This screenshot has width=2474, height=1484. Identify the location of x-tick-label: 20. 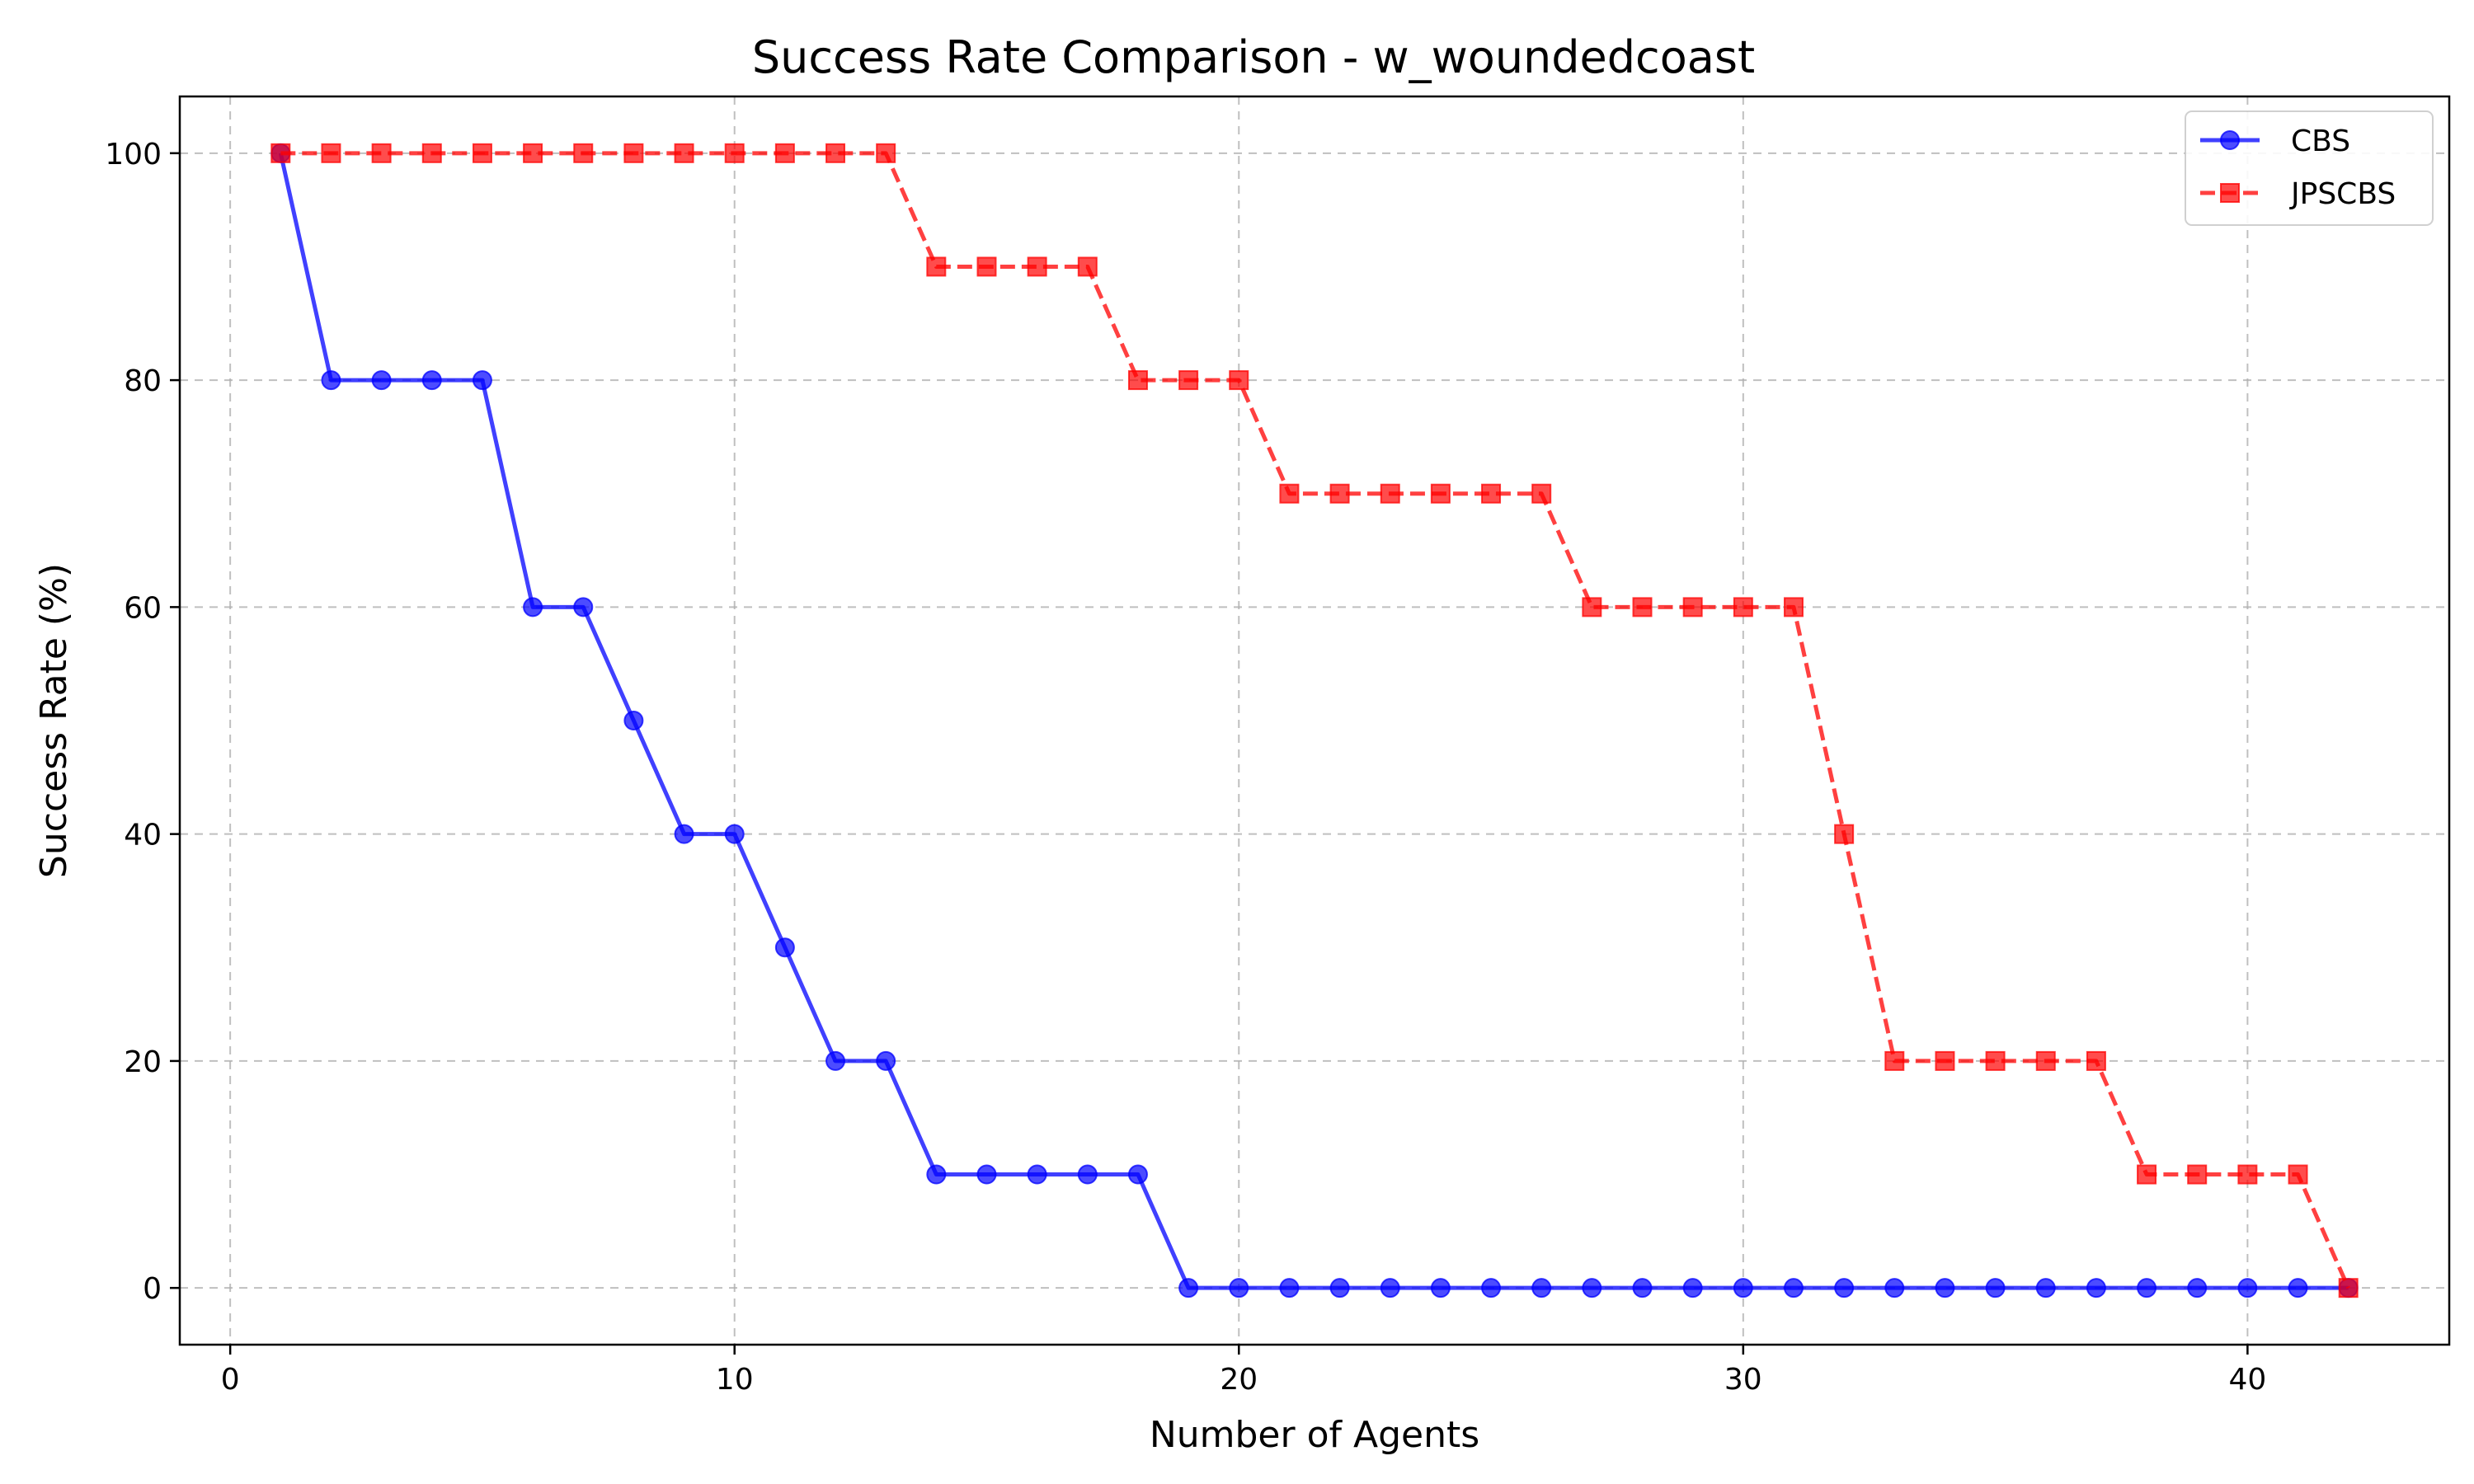
(1239, 1380).